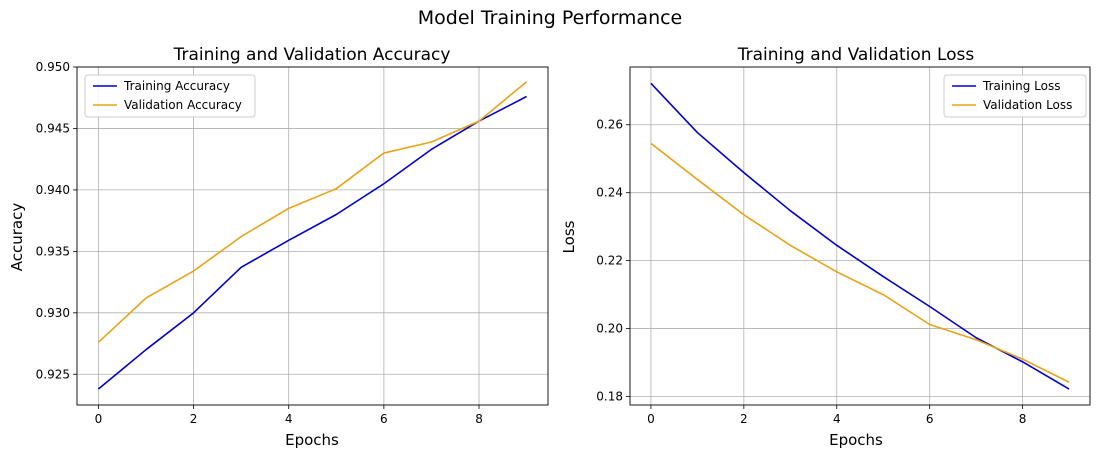 Image resolution: width=1100 pixels, height=458 pixels. Describe the element at coordinates (53, 313) in the screenshot. I see `accuracy-y-tick-label: 0.930` at that location.